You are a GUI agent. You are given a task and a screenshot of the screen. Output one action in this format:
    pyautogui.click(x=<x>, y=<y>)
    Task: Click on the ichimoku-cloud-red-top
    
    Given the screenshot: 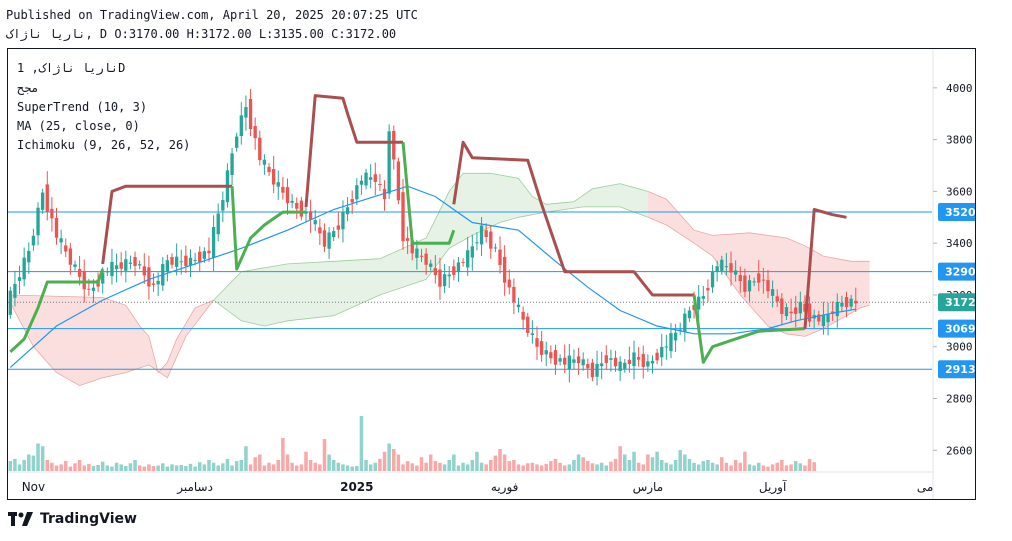 What is the action you would take?
    pyautogui.click(x=112, y=334)
    